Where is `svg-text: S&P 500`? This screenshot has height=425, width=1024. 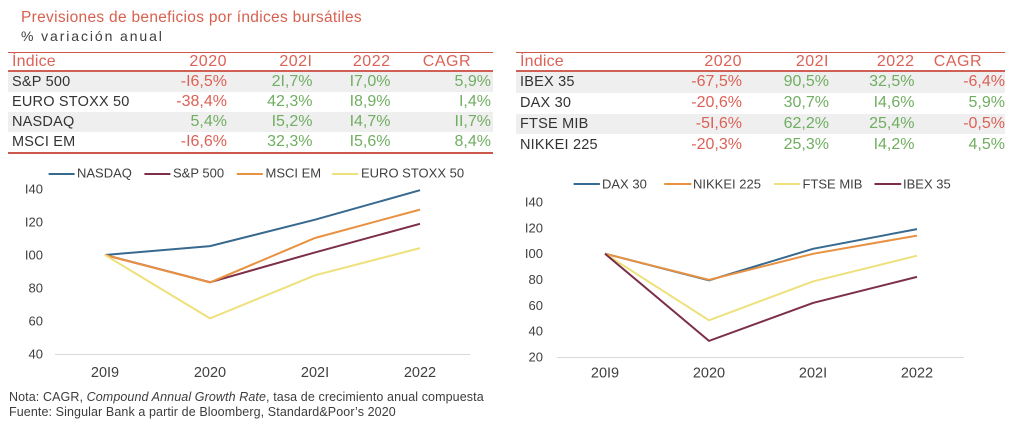
svg-text: S&P 500 is located at coordinates (198, 173).